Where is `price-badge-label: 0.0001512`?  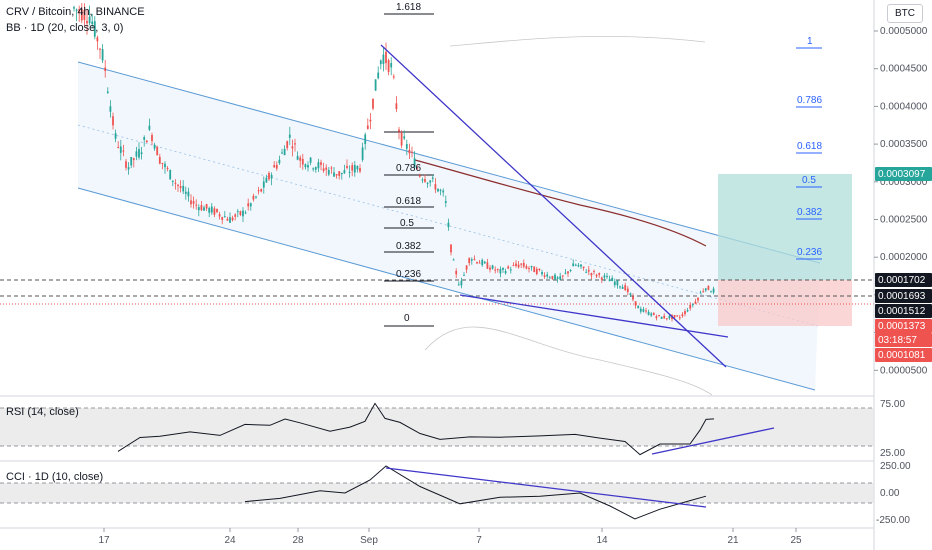 price-badge-label: 0.0001512 is located at coordinates (902, 311).